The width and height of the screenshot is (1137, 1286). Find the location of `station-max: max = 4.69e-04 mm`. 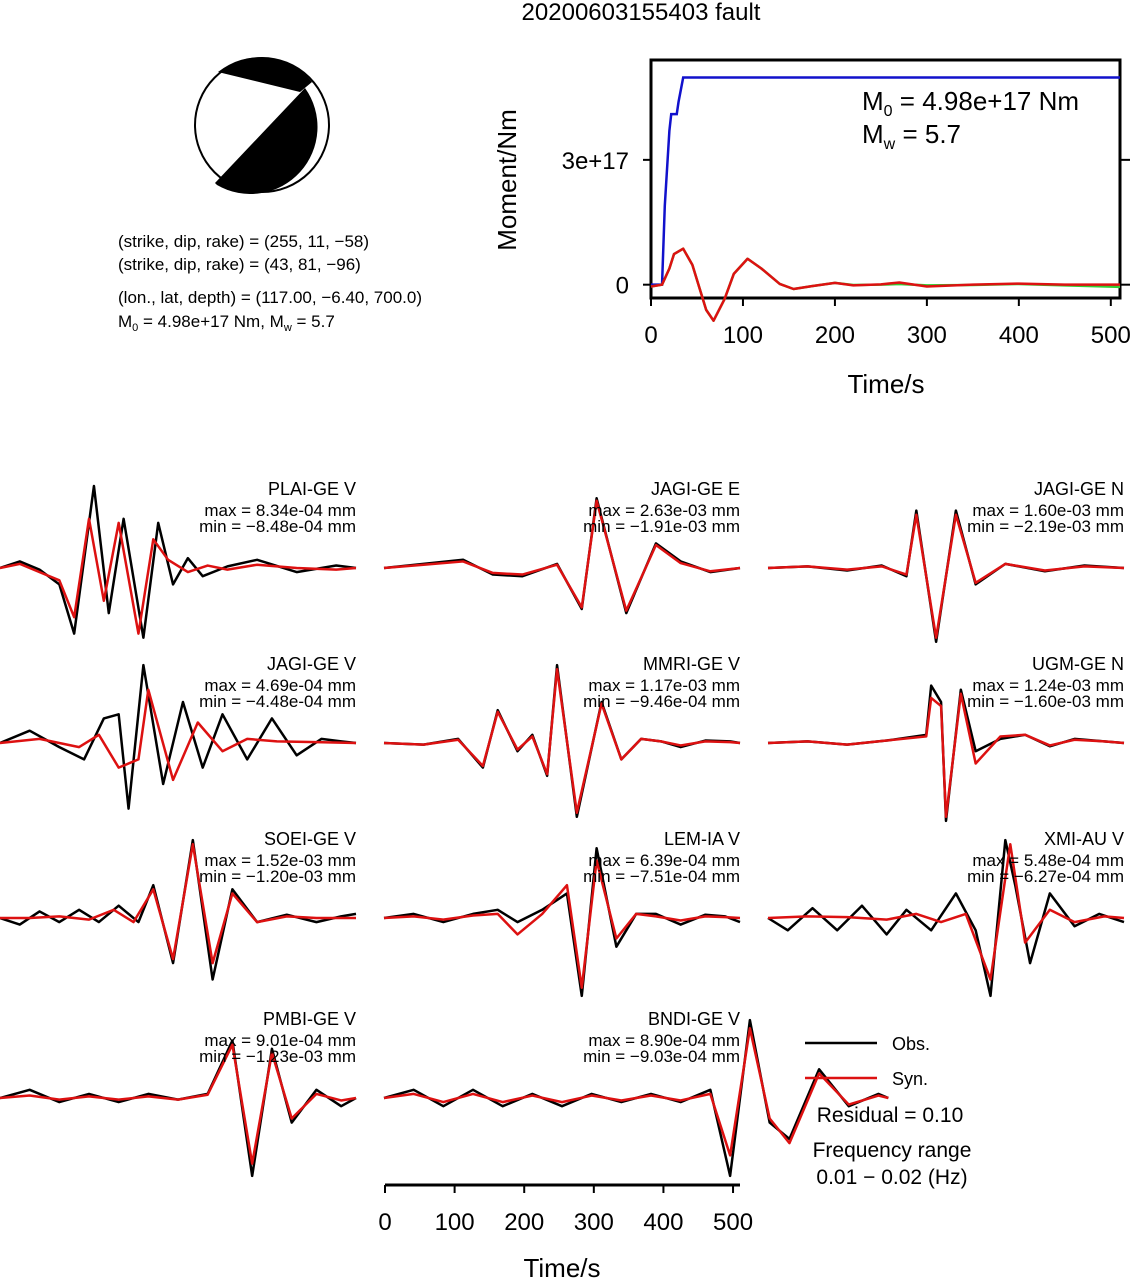

station-max: max = 4.69e-04 mm is located at coordinates (280, 685).